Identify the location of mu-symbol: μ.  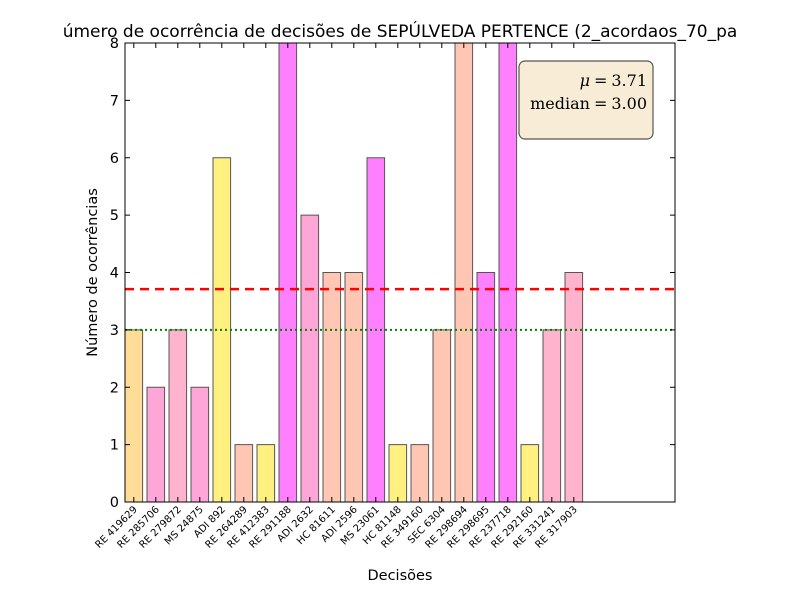
(585, 80).